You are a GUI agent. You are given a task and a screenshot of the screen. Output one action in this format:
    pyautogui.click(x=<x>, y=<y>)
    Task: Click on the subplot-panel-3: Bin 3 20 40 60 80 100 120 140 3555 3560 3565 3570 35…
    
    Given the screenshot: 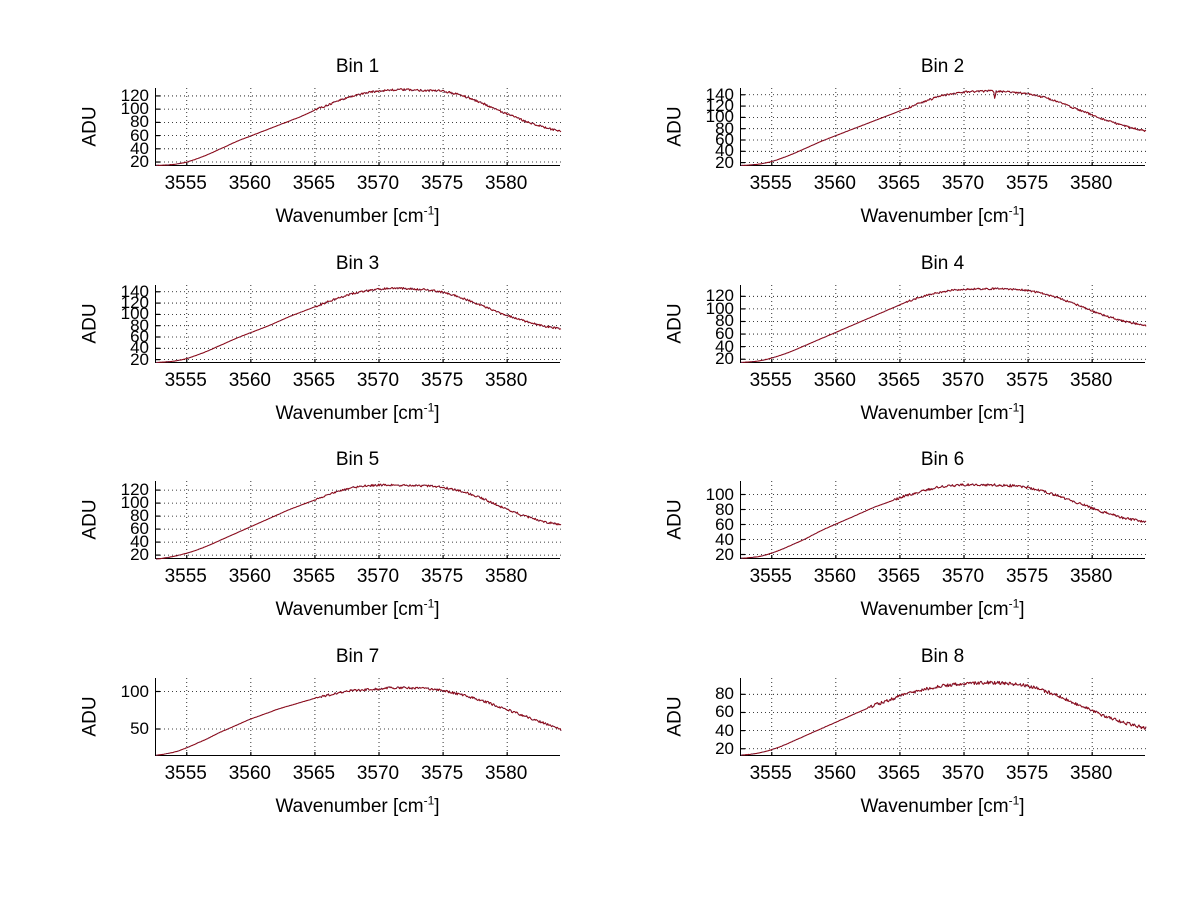 What is the action you would take?
    pyautogui.click(x=312, y=357)
    